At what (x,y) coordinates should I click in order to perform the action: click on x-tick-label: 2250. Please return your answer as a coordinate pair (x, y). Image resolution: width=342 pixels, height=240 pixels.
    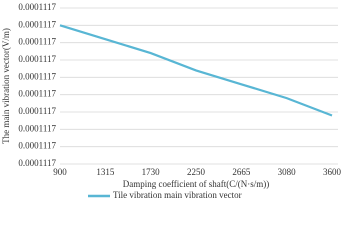
    Looking at the image, I should click on (196, 172).